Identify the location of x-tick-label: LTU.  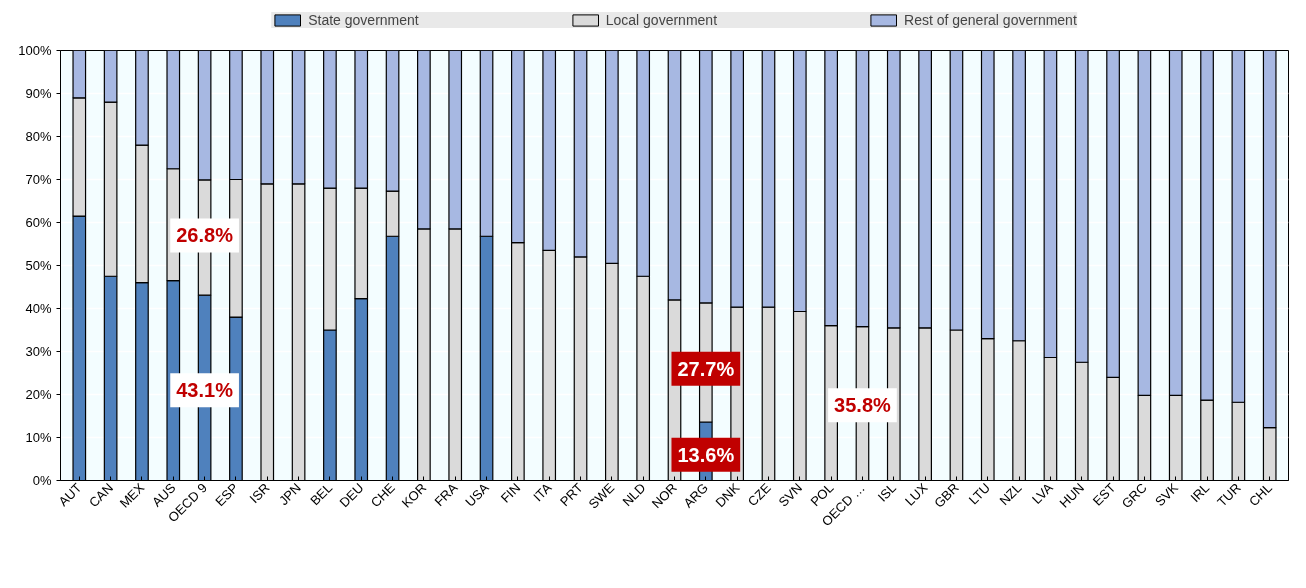
(979, 494).